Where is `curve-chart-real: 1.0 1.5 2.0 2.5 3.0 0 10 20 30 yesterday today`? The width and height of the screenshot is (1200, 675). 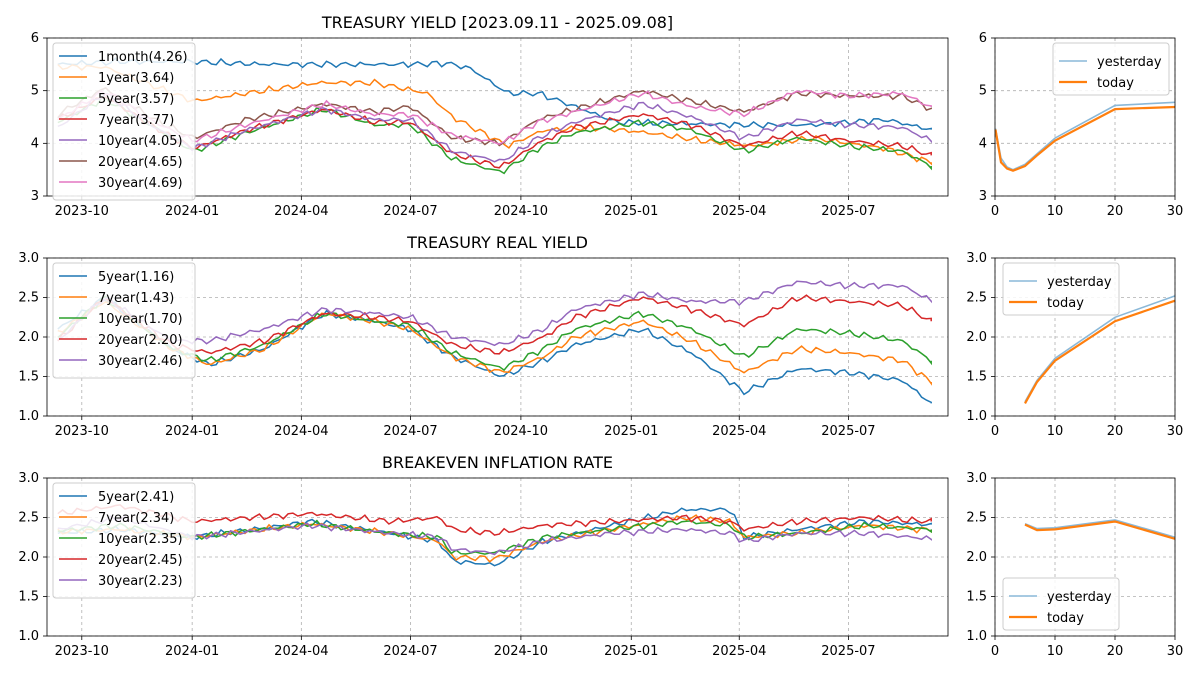 curve-chart-real: 1.0 1.5 2.0 2.5 3.0 0 10 20 30 yesterday today is located at coordinates (1074, 345).